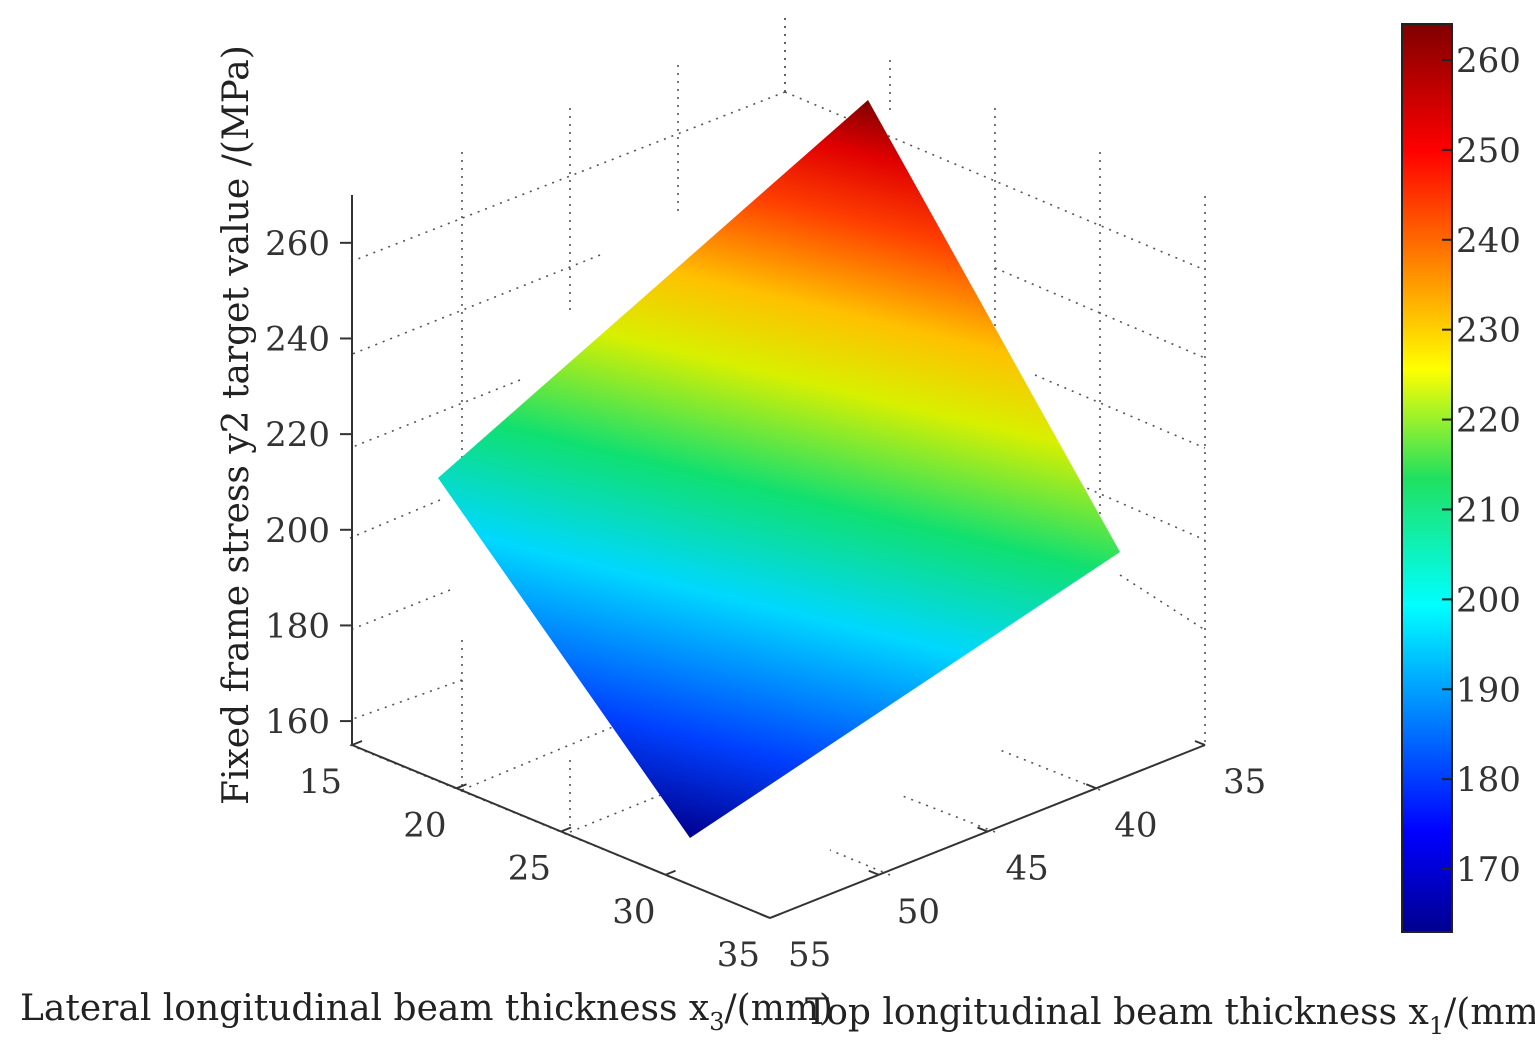  What do you see at coordinates (1488, 510) in the screenshot?
I see `colorbar-tick-label: 210` at bounding box center [1488, 510].